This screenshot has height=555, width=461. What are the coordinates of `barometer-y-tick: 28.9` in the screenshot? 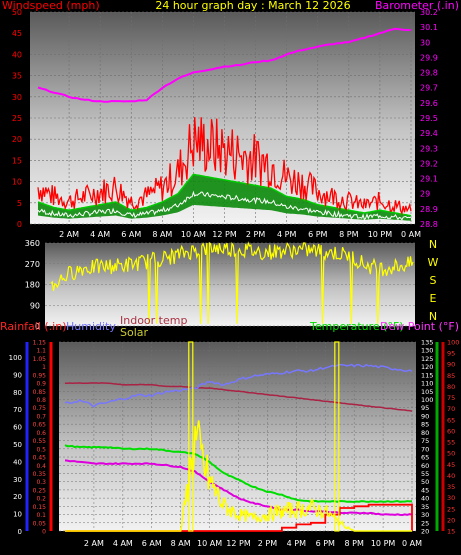 It's located at (429, 209).